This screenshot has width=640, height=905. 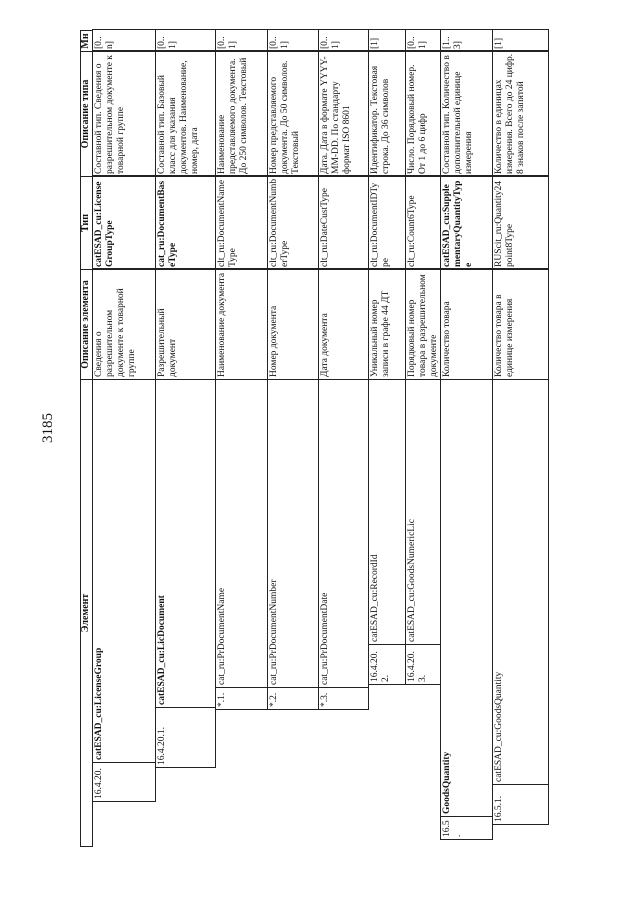 What do you see at coordinates (343, 324) in the screenshot?
I see `element-description: Дата документа` at bounding box center [343, 324].